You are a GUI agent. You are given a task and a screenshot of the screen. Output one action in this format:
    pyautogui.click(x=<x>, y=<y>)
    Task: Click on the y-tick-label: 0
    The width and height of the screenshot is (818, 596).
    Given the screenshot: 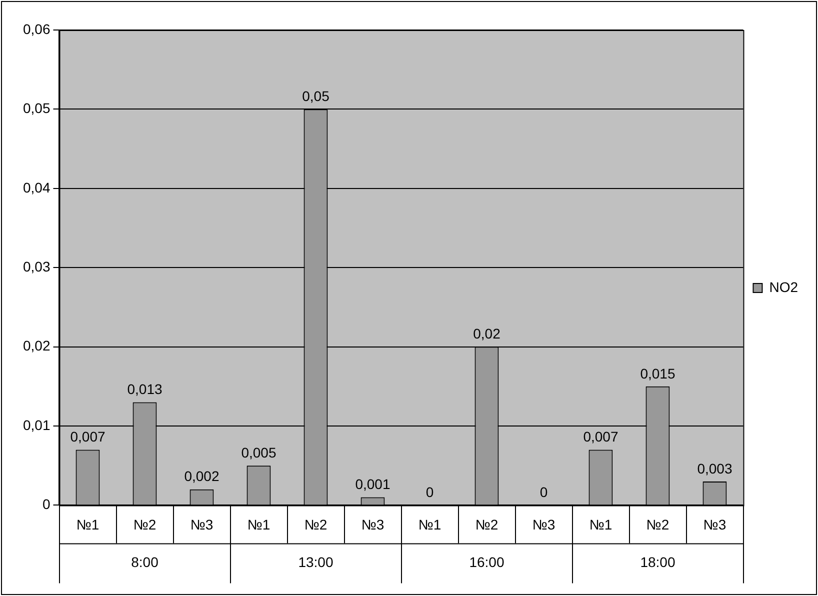 What is the action you would take?
    pyautogui.click(x=46, y=504)
    